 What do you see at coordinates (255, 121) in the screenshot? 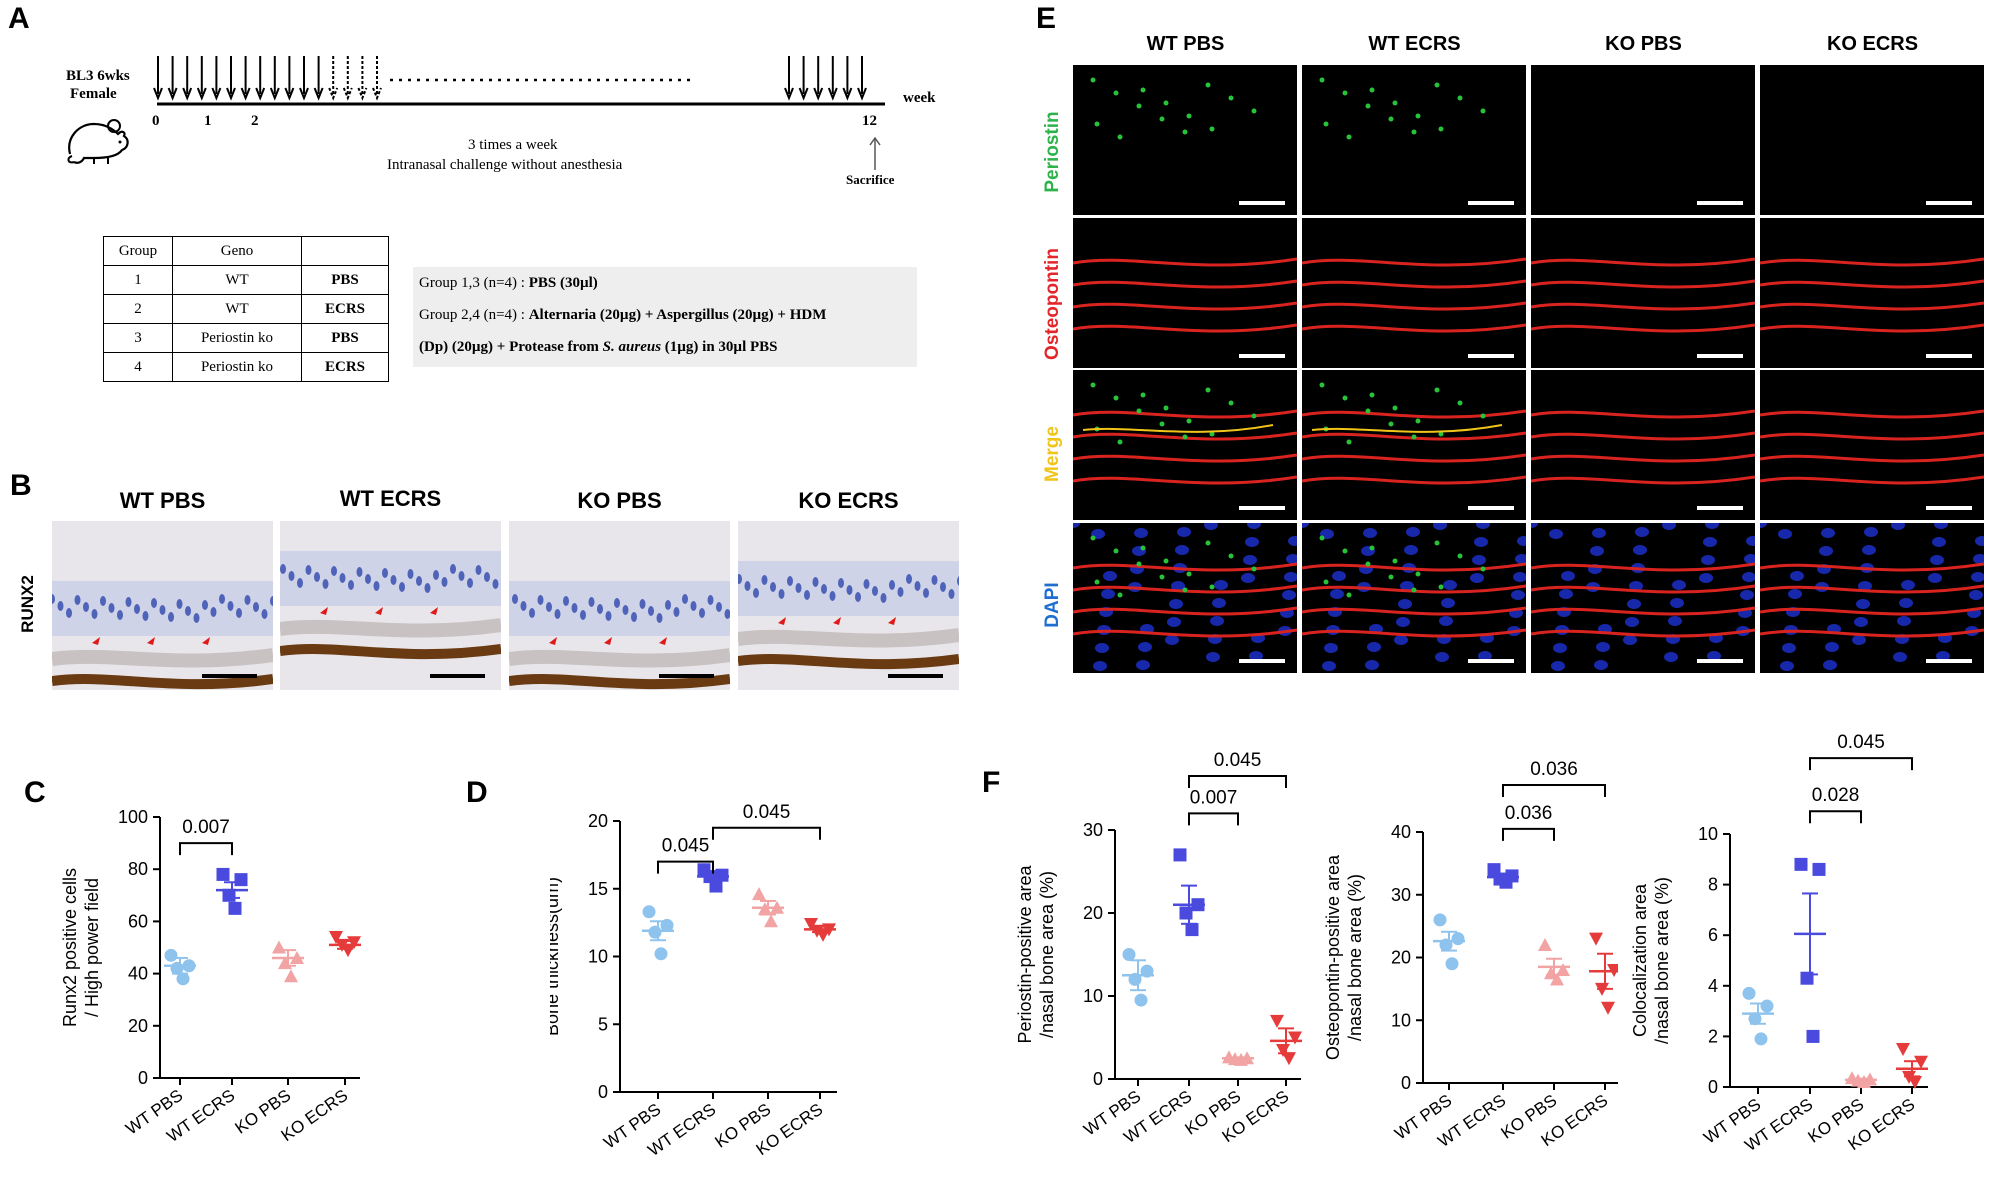
I see `tick-2: 2` at bounding box center [255, 121].